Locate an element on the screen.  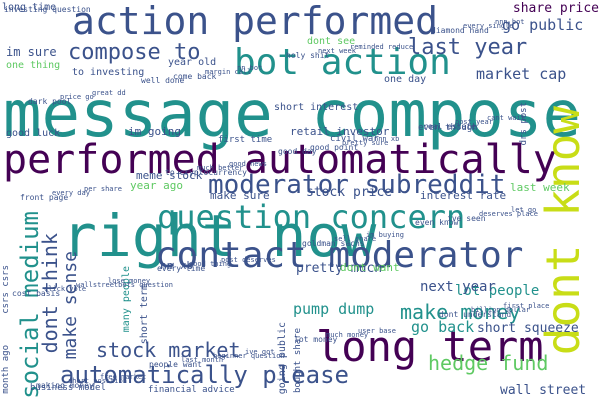
cloud-word: click vote is located at coordinates (65, 289).